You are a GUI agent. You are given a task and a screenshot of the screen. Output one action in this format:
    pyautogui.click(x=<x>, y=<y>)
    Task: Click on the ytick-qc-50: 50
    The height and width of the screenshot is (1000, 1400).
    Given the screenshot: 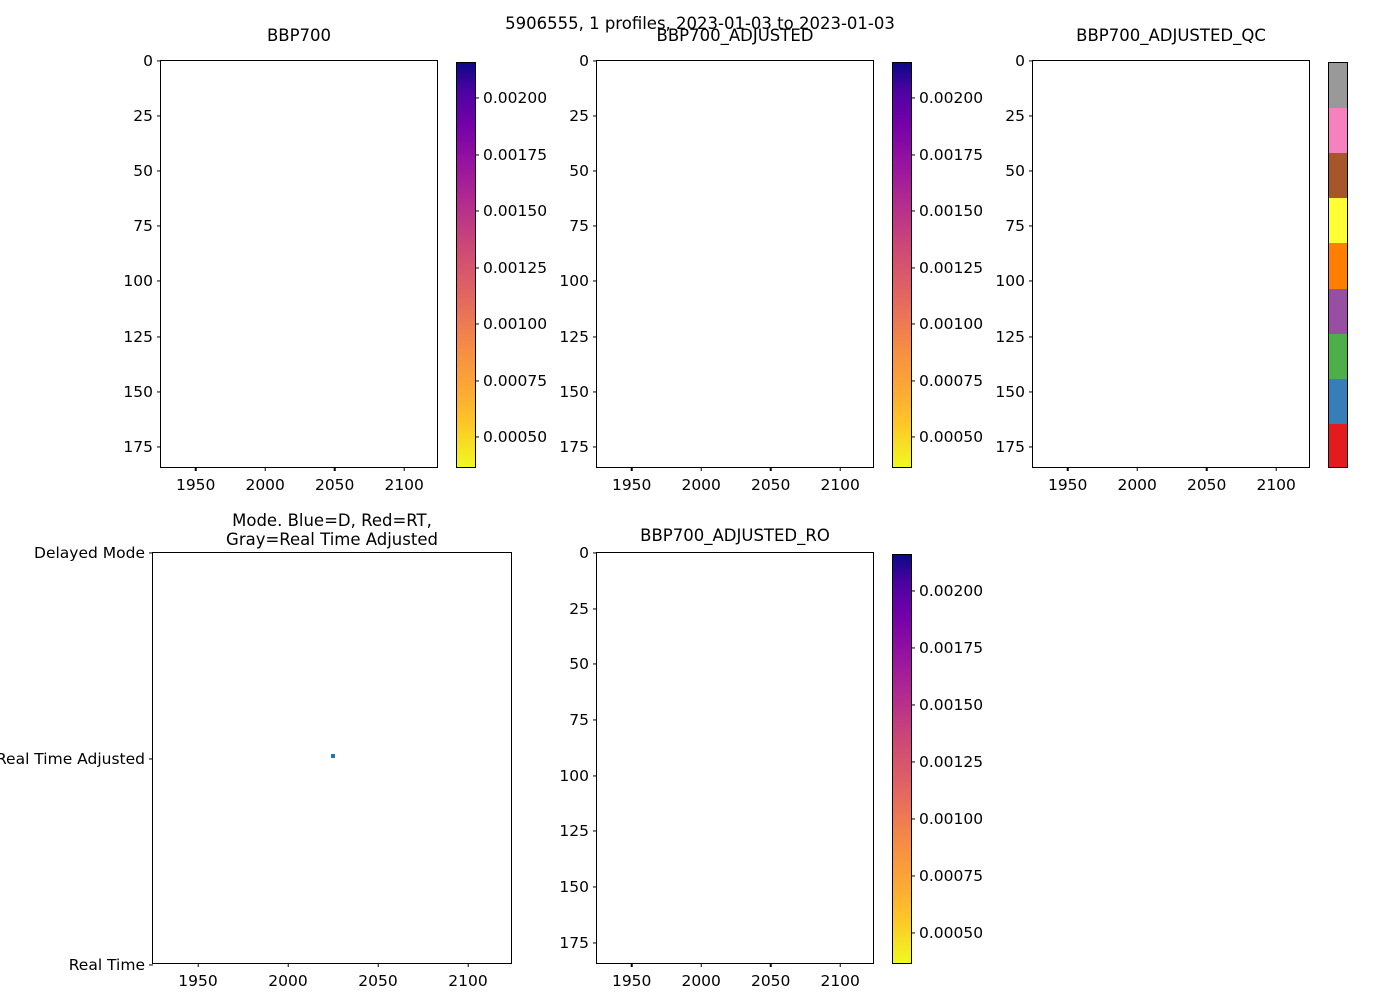 What is the action you would take?
    pyautogui.click(x=1019, y=171)
    